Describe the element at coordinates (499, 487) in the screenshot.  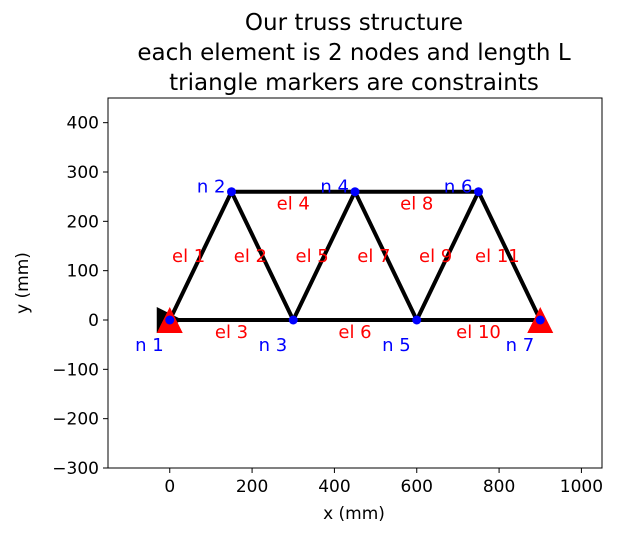
I see `x-tick-label-5: 800` at that location.